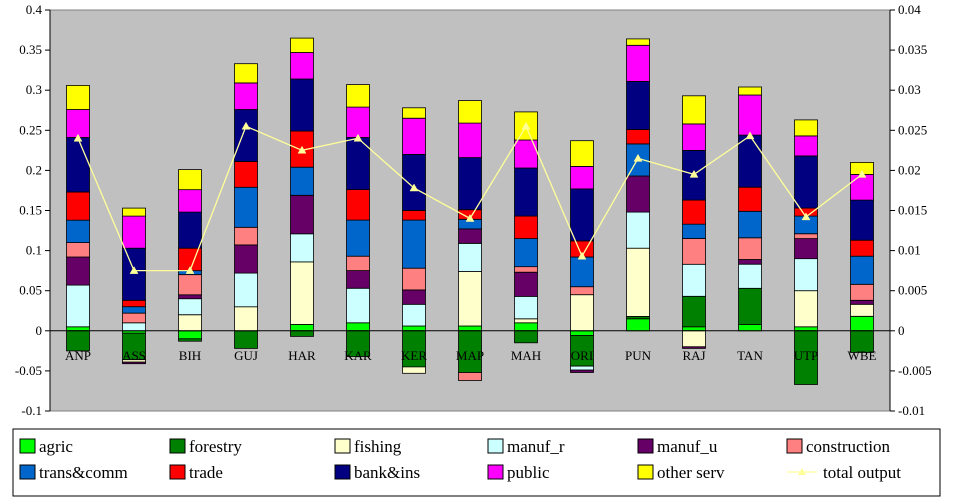 The width and height of the screenshot is (955, 499). What do you see at coordinates (750, 261) in the screenshot?
I see `bar-manuf-u-tan` at bounding box center [750, 261].